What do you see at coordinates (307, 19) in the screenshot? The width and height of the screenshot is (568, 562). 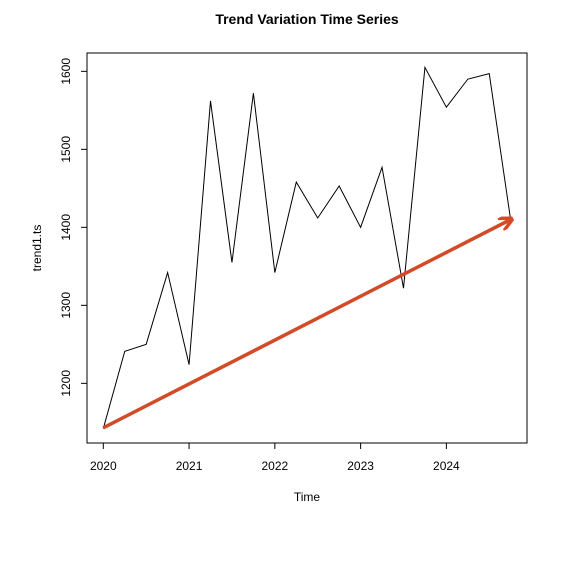 I see `chart-title: Trend Variation Time Series` at bounding box center [307, 19].